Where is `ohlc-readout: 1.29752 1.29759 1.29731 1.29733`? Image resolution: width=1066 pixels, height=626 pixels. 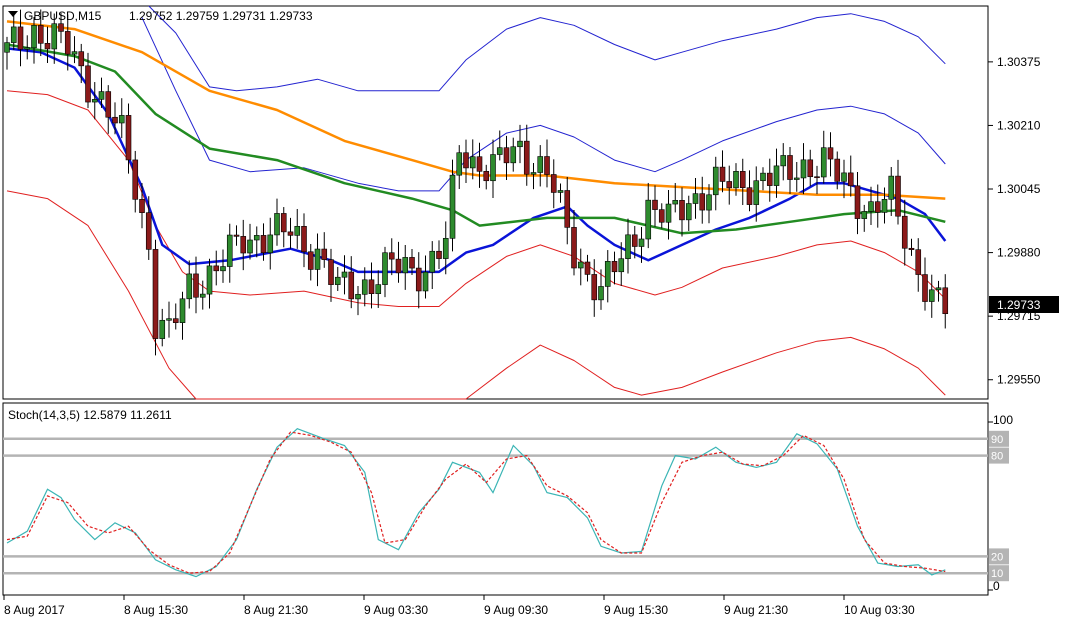 ohlc-readout: 1.29752 1.29759 1.29731 1.29733 is located at coordinates (221, 16).